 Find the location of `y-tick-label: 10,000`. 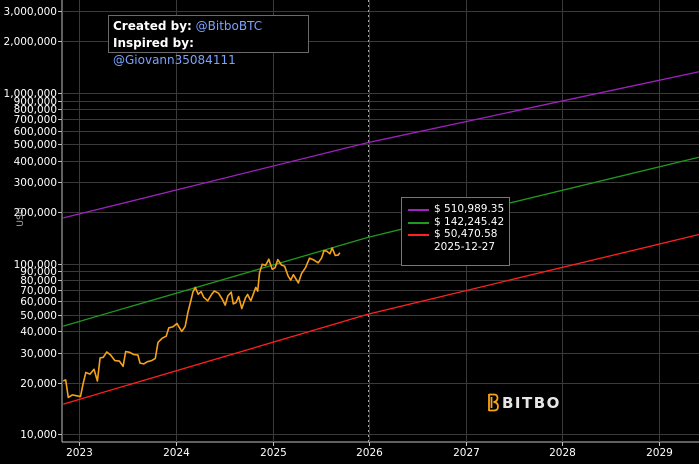

y-tick-label: 10,000 is located at coordinates (38, 435).